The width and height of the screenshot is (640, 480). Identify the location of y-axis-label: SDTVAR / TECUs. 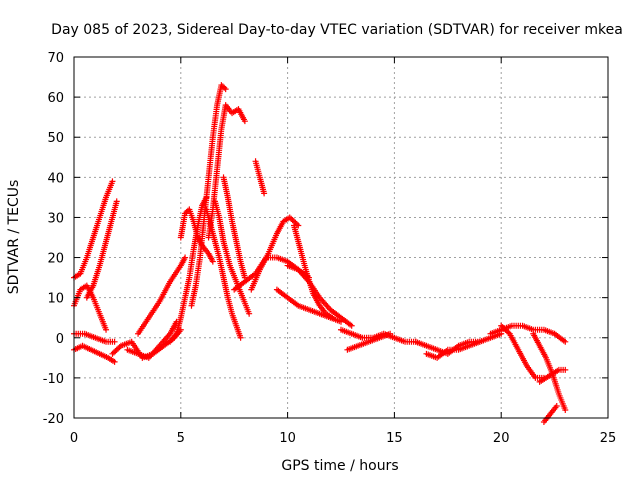
(14, 237).